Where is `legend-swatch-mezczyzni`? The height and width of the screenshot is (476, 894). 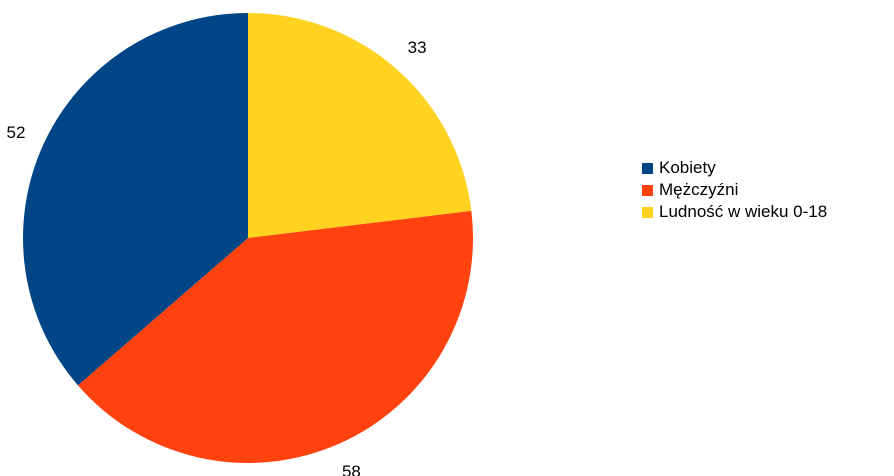 legend-swatch-mezczyzni is located at coordinates (647, 190).